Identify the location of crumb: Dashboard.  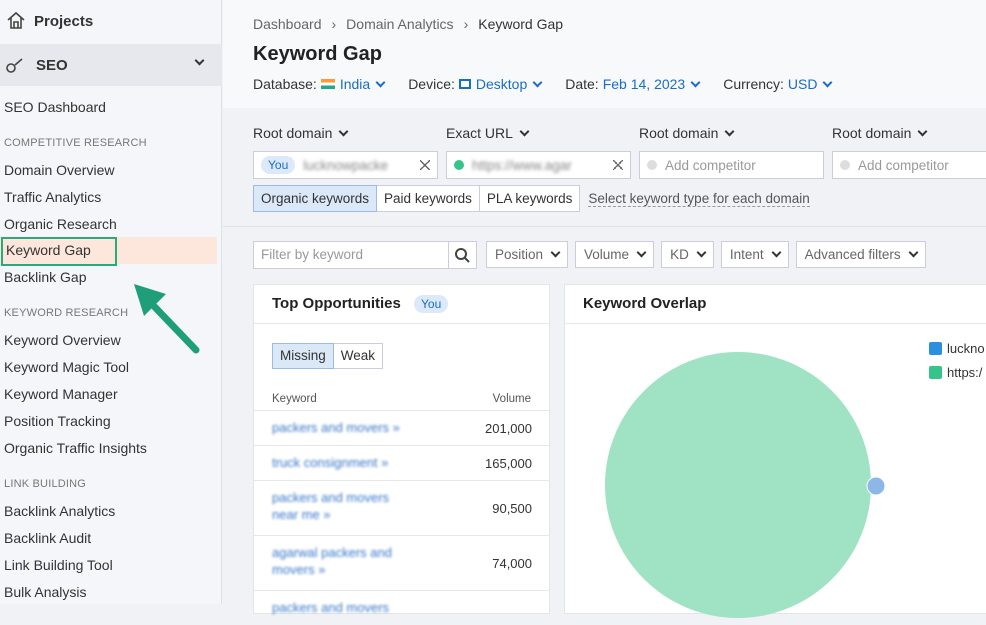
(287, 24).